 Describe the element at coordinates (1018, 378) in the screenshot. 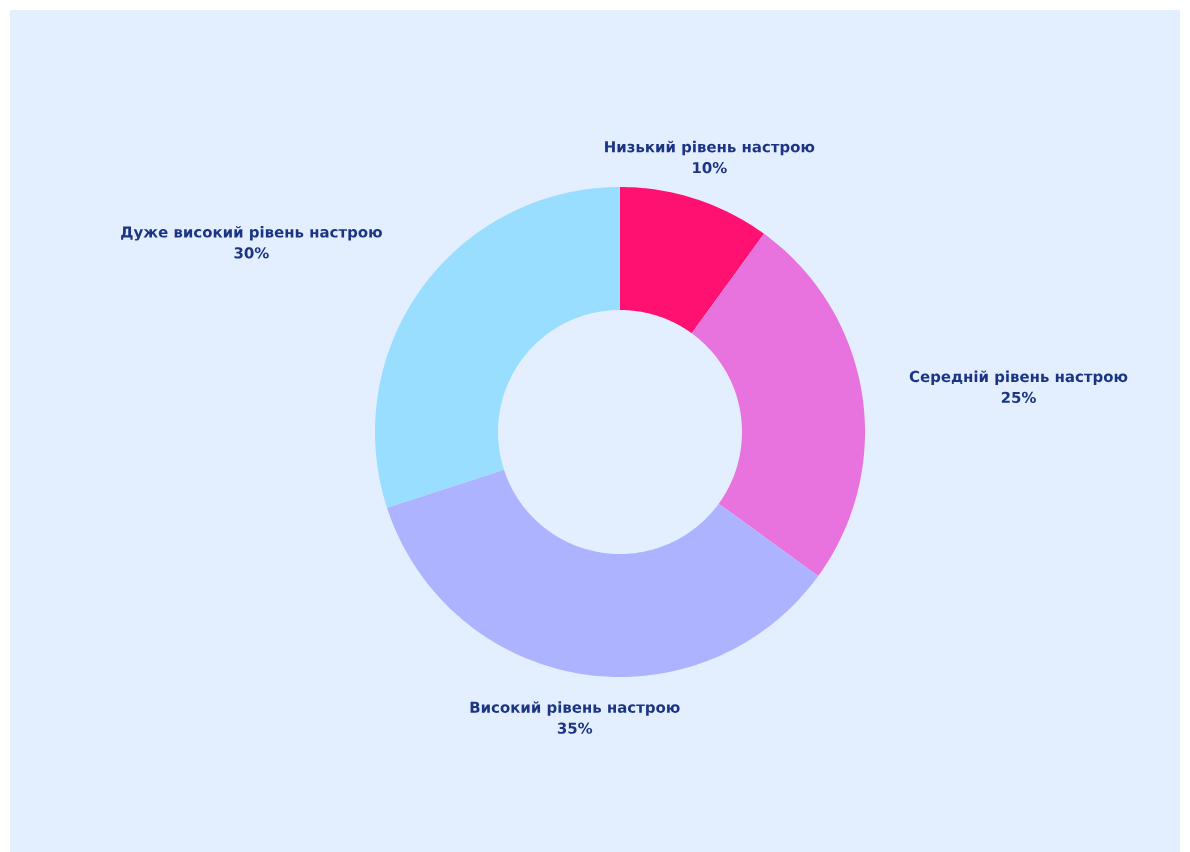

I see `slice-label: Середній рівень настрою` at that location.